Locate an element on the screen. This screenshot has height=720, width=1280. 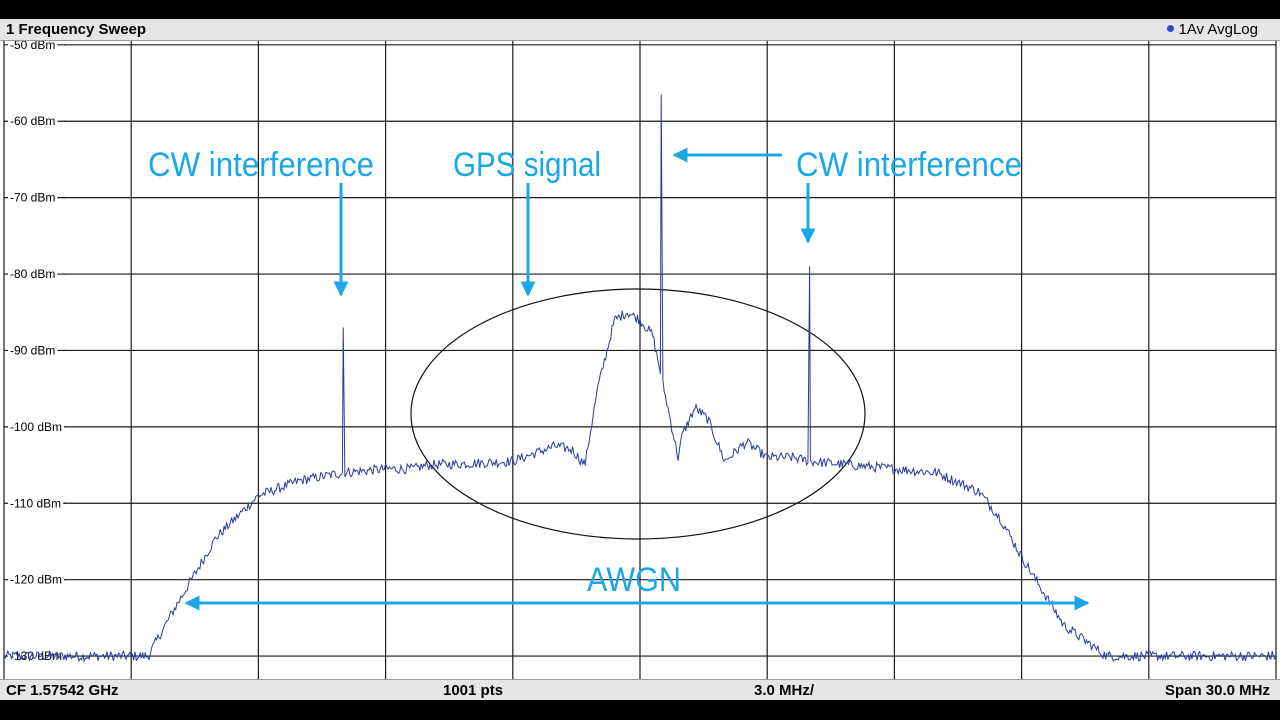
window-title-bar: 1 Frequency Sweep 1Av AvgLog is located at coordinates (640, 30).